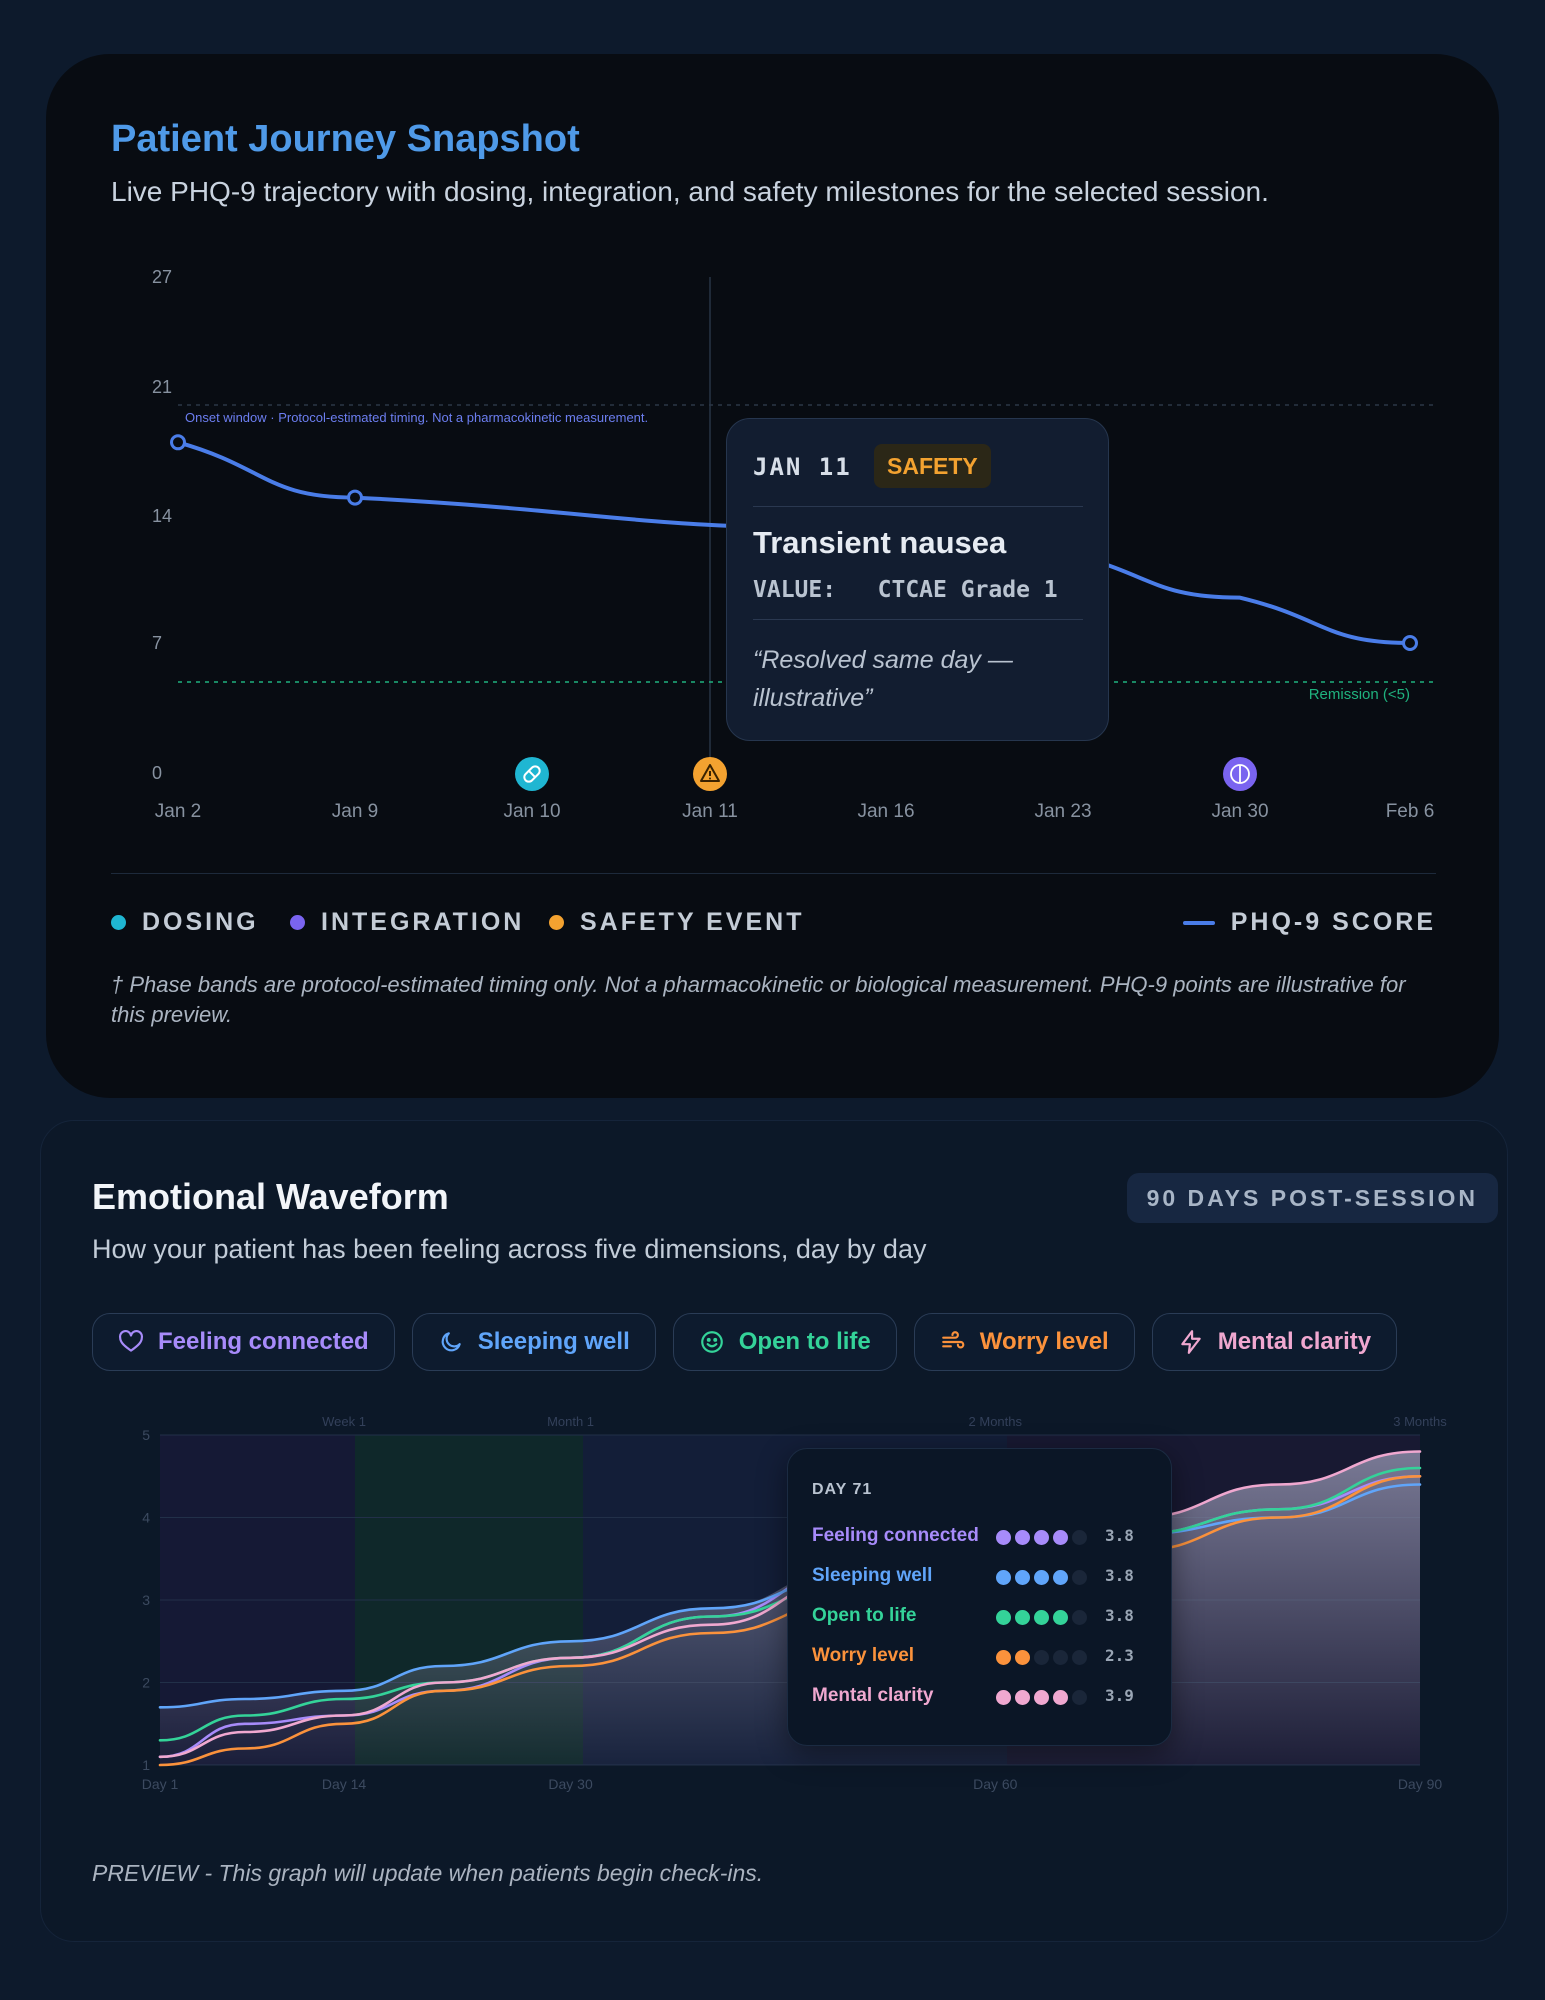  I want to click on pill-feeling-connected: Feeling connected, so click(243, 1342).